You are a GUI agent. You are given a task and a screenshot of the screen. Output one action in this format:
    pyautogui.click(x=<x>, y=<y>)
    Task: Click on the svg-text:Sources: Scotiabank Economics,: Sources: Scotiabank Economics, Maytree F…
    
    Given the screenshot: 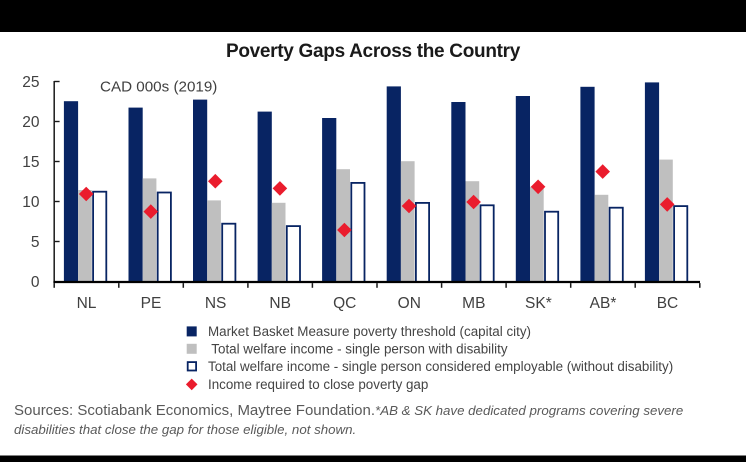 What is the action you would take?
    pyautogui.click(x=348, y=410)
    